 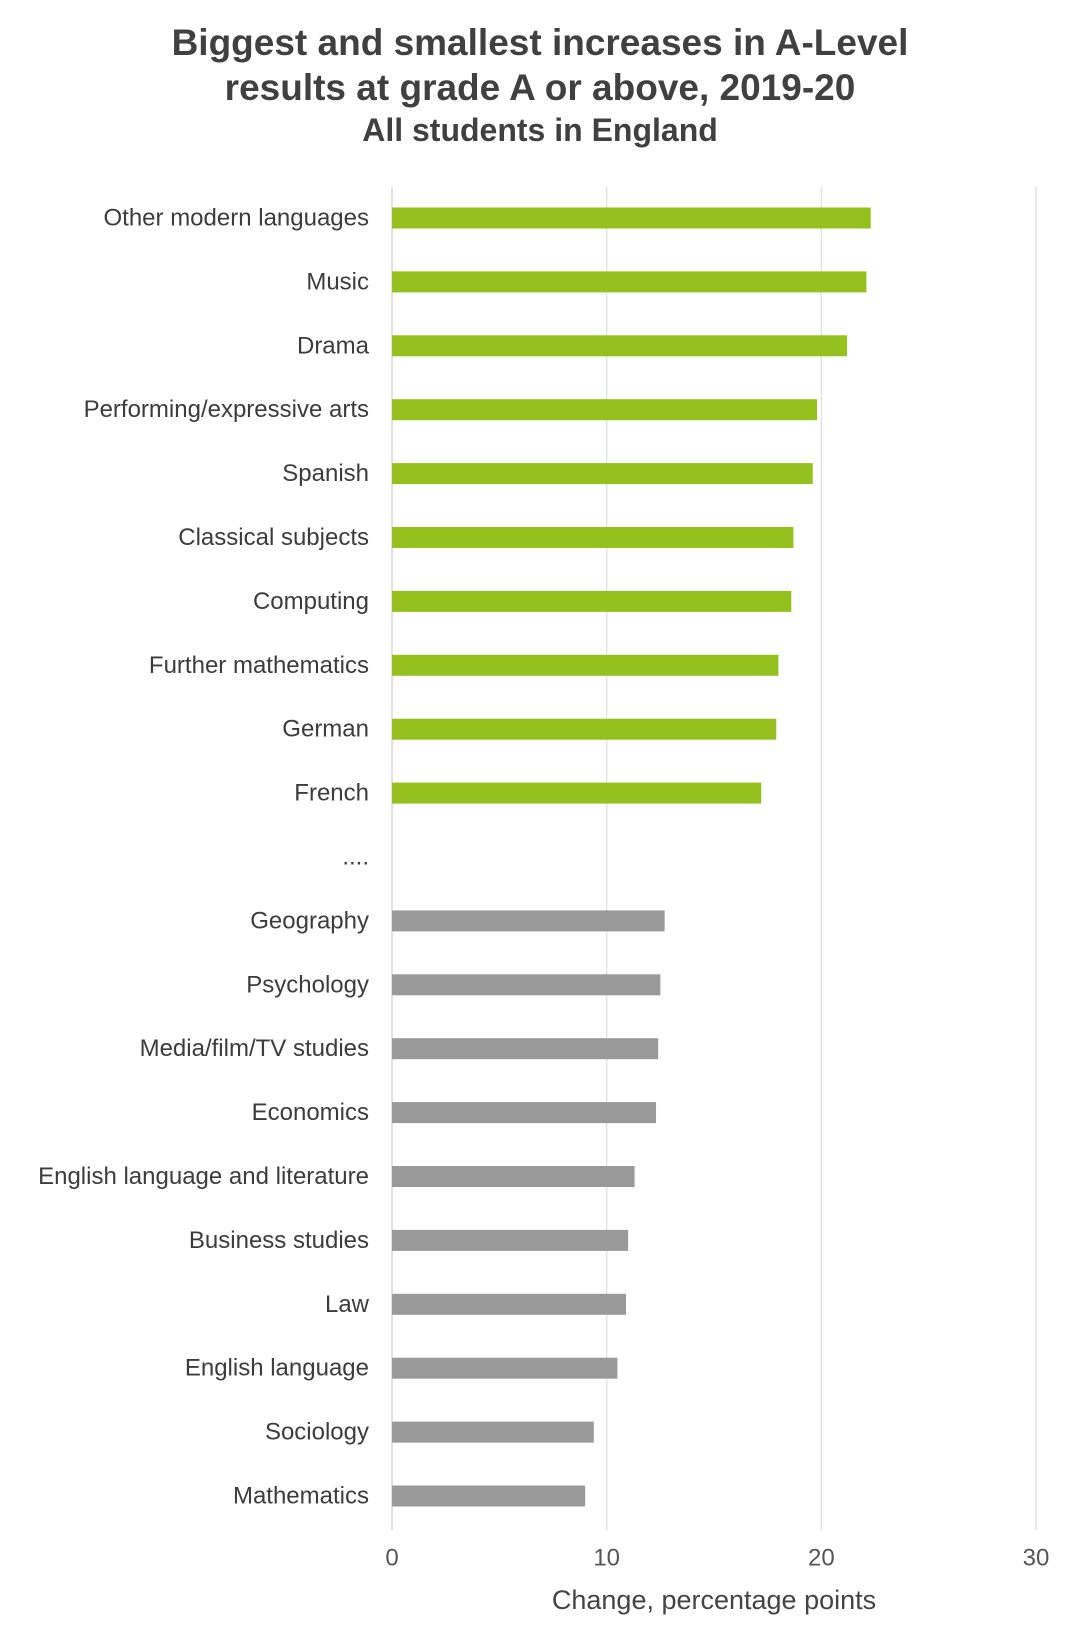 What do you see at coordinates (325, 473) in the screenshot?
I see `category-label-spanish: Spanish` at bounding box center [325, 473].